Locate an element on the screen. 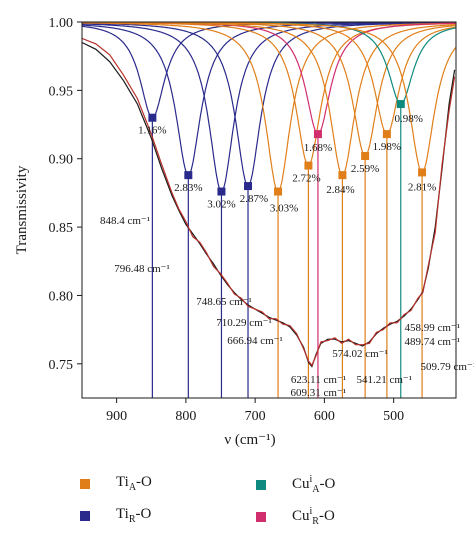 This screenshot has height=537, width=474. peak-wavenumber-label-6: 609.31 cm⁻¹ is located at coordinates (318, 393).